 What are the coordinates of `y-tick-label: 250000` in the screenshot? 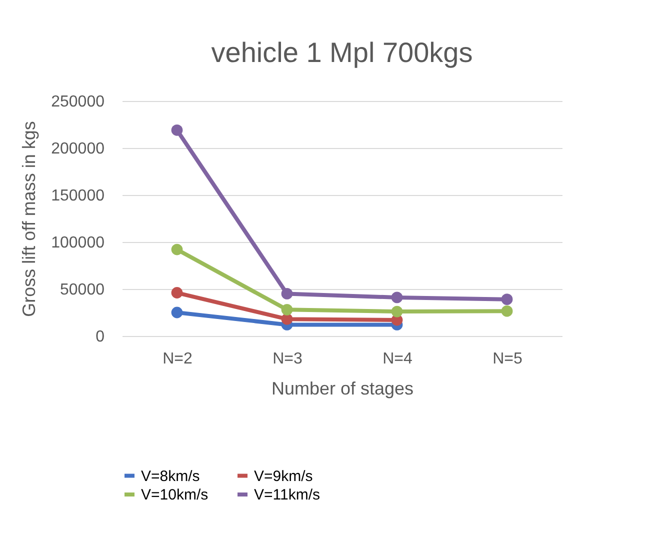 It's located at (78, 102).